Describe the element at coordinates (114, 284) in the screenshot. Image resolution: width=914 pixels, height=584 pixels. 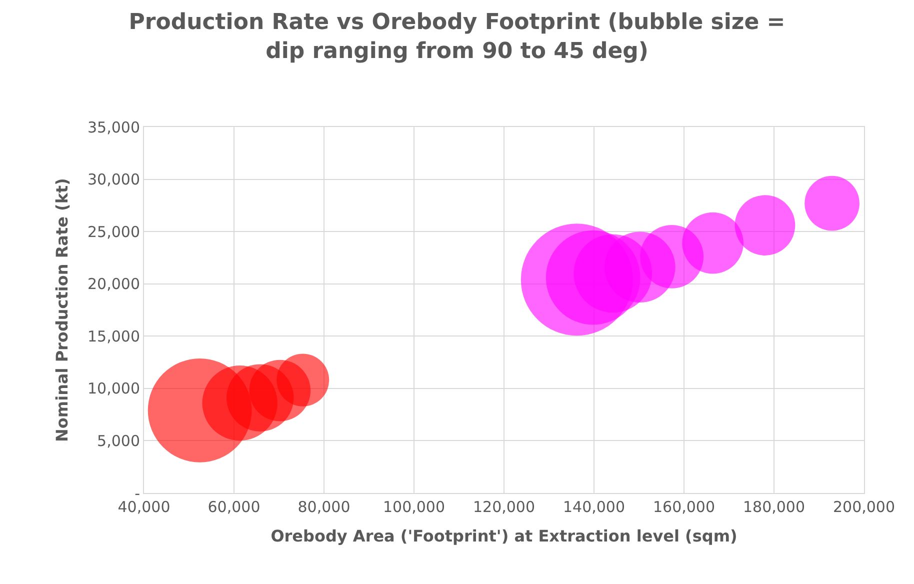
I see `y-tick-label: 20,000` at that location.